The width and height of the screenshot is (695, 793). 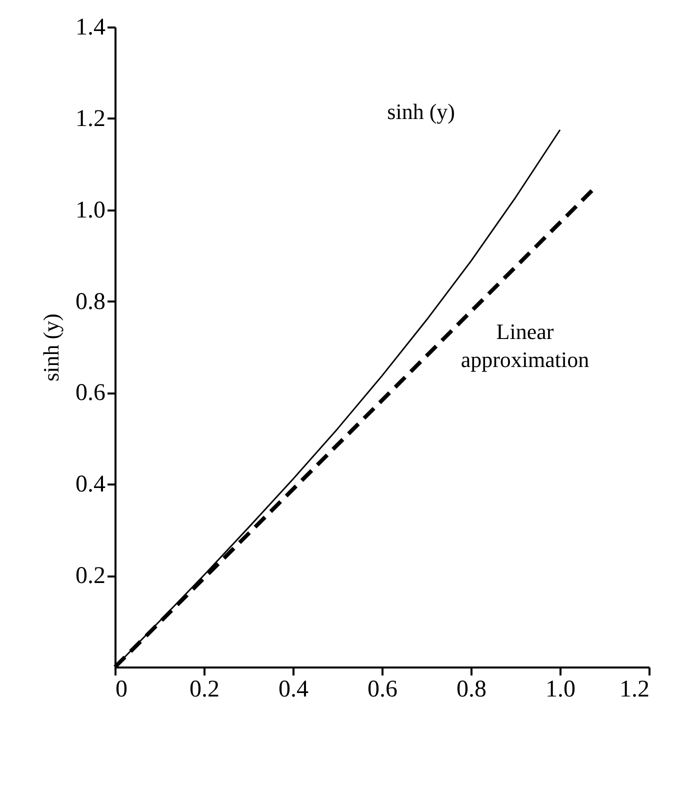 I want to click on annotation: sinh (y), so click(x=421, y=111).